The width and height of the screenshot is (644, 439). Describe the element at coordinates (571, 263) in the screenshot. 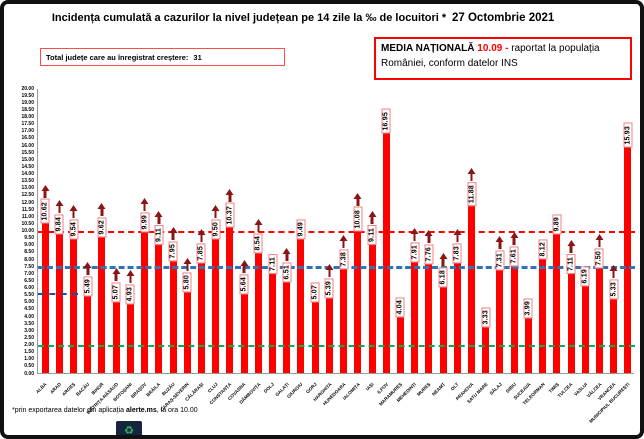

I see `bar-value-label: 7.11` at that location.